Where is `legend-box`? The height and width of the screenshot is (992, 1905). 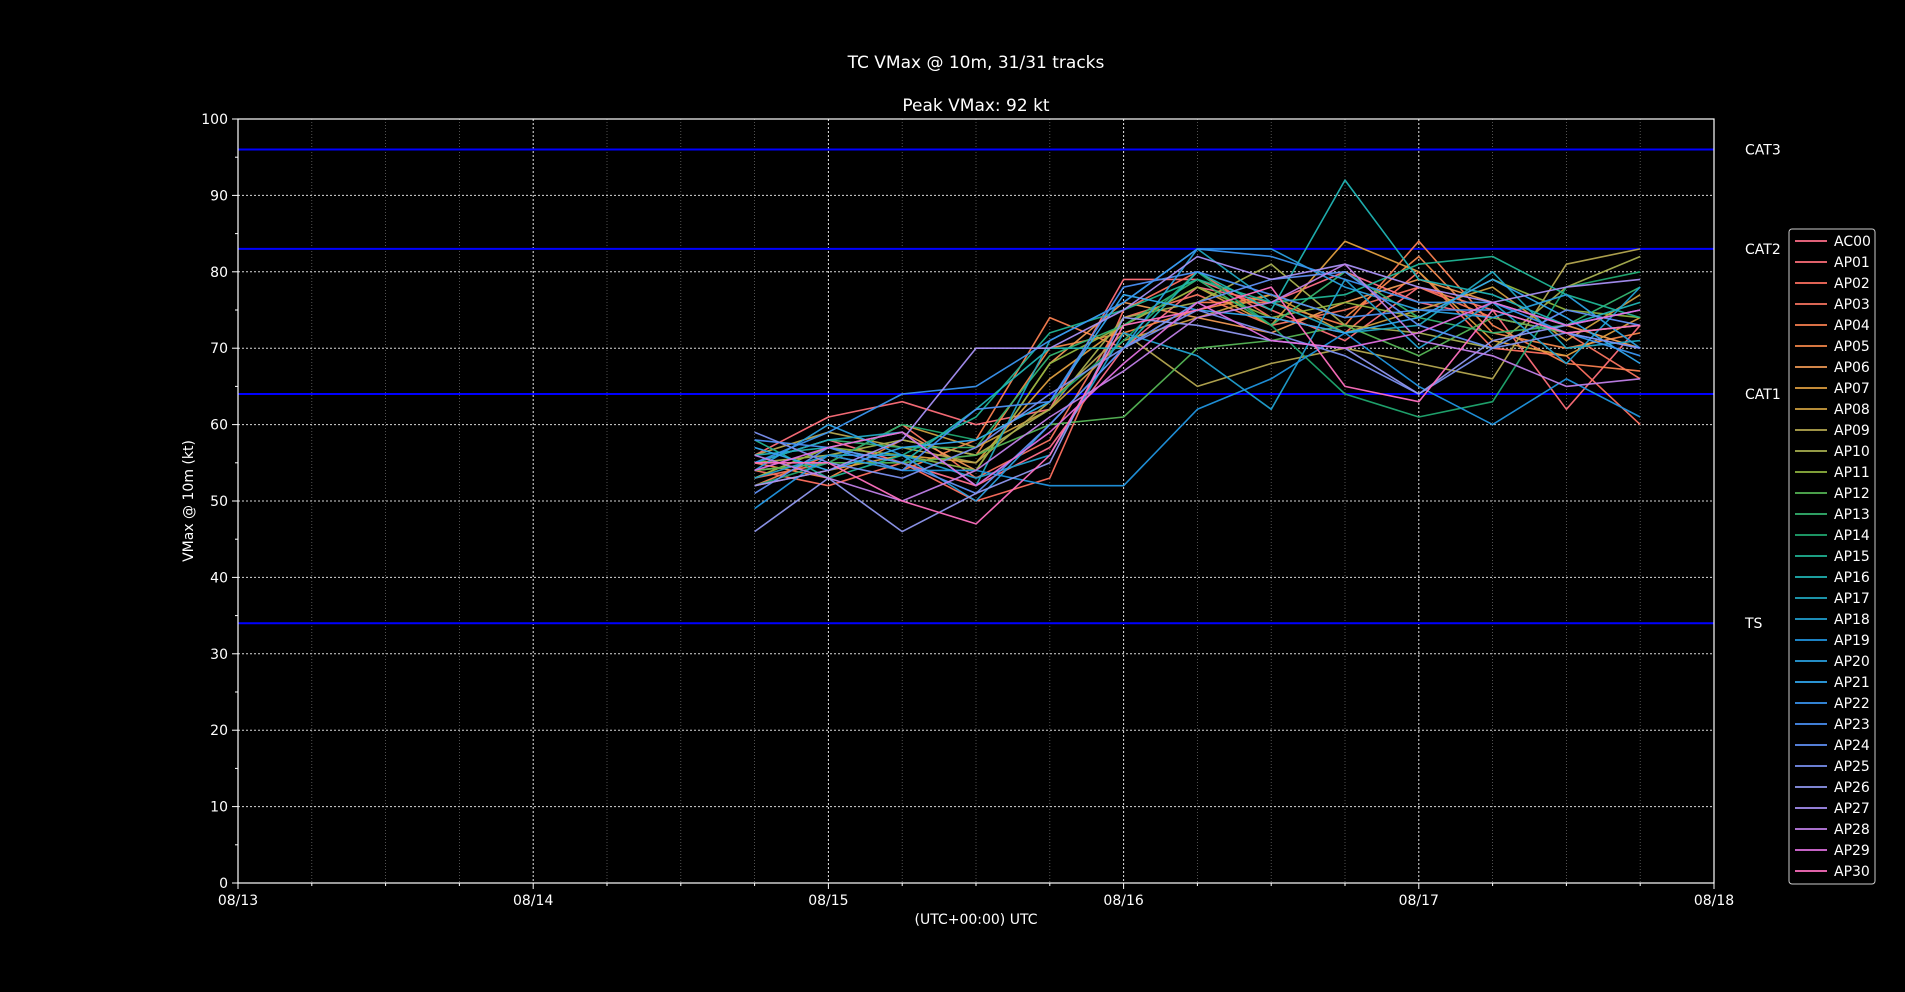
legend-box is located at coordinates (1832, 556).